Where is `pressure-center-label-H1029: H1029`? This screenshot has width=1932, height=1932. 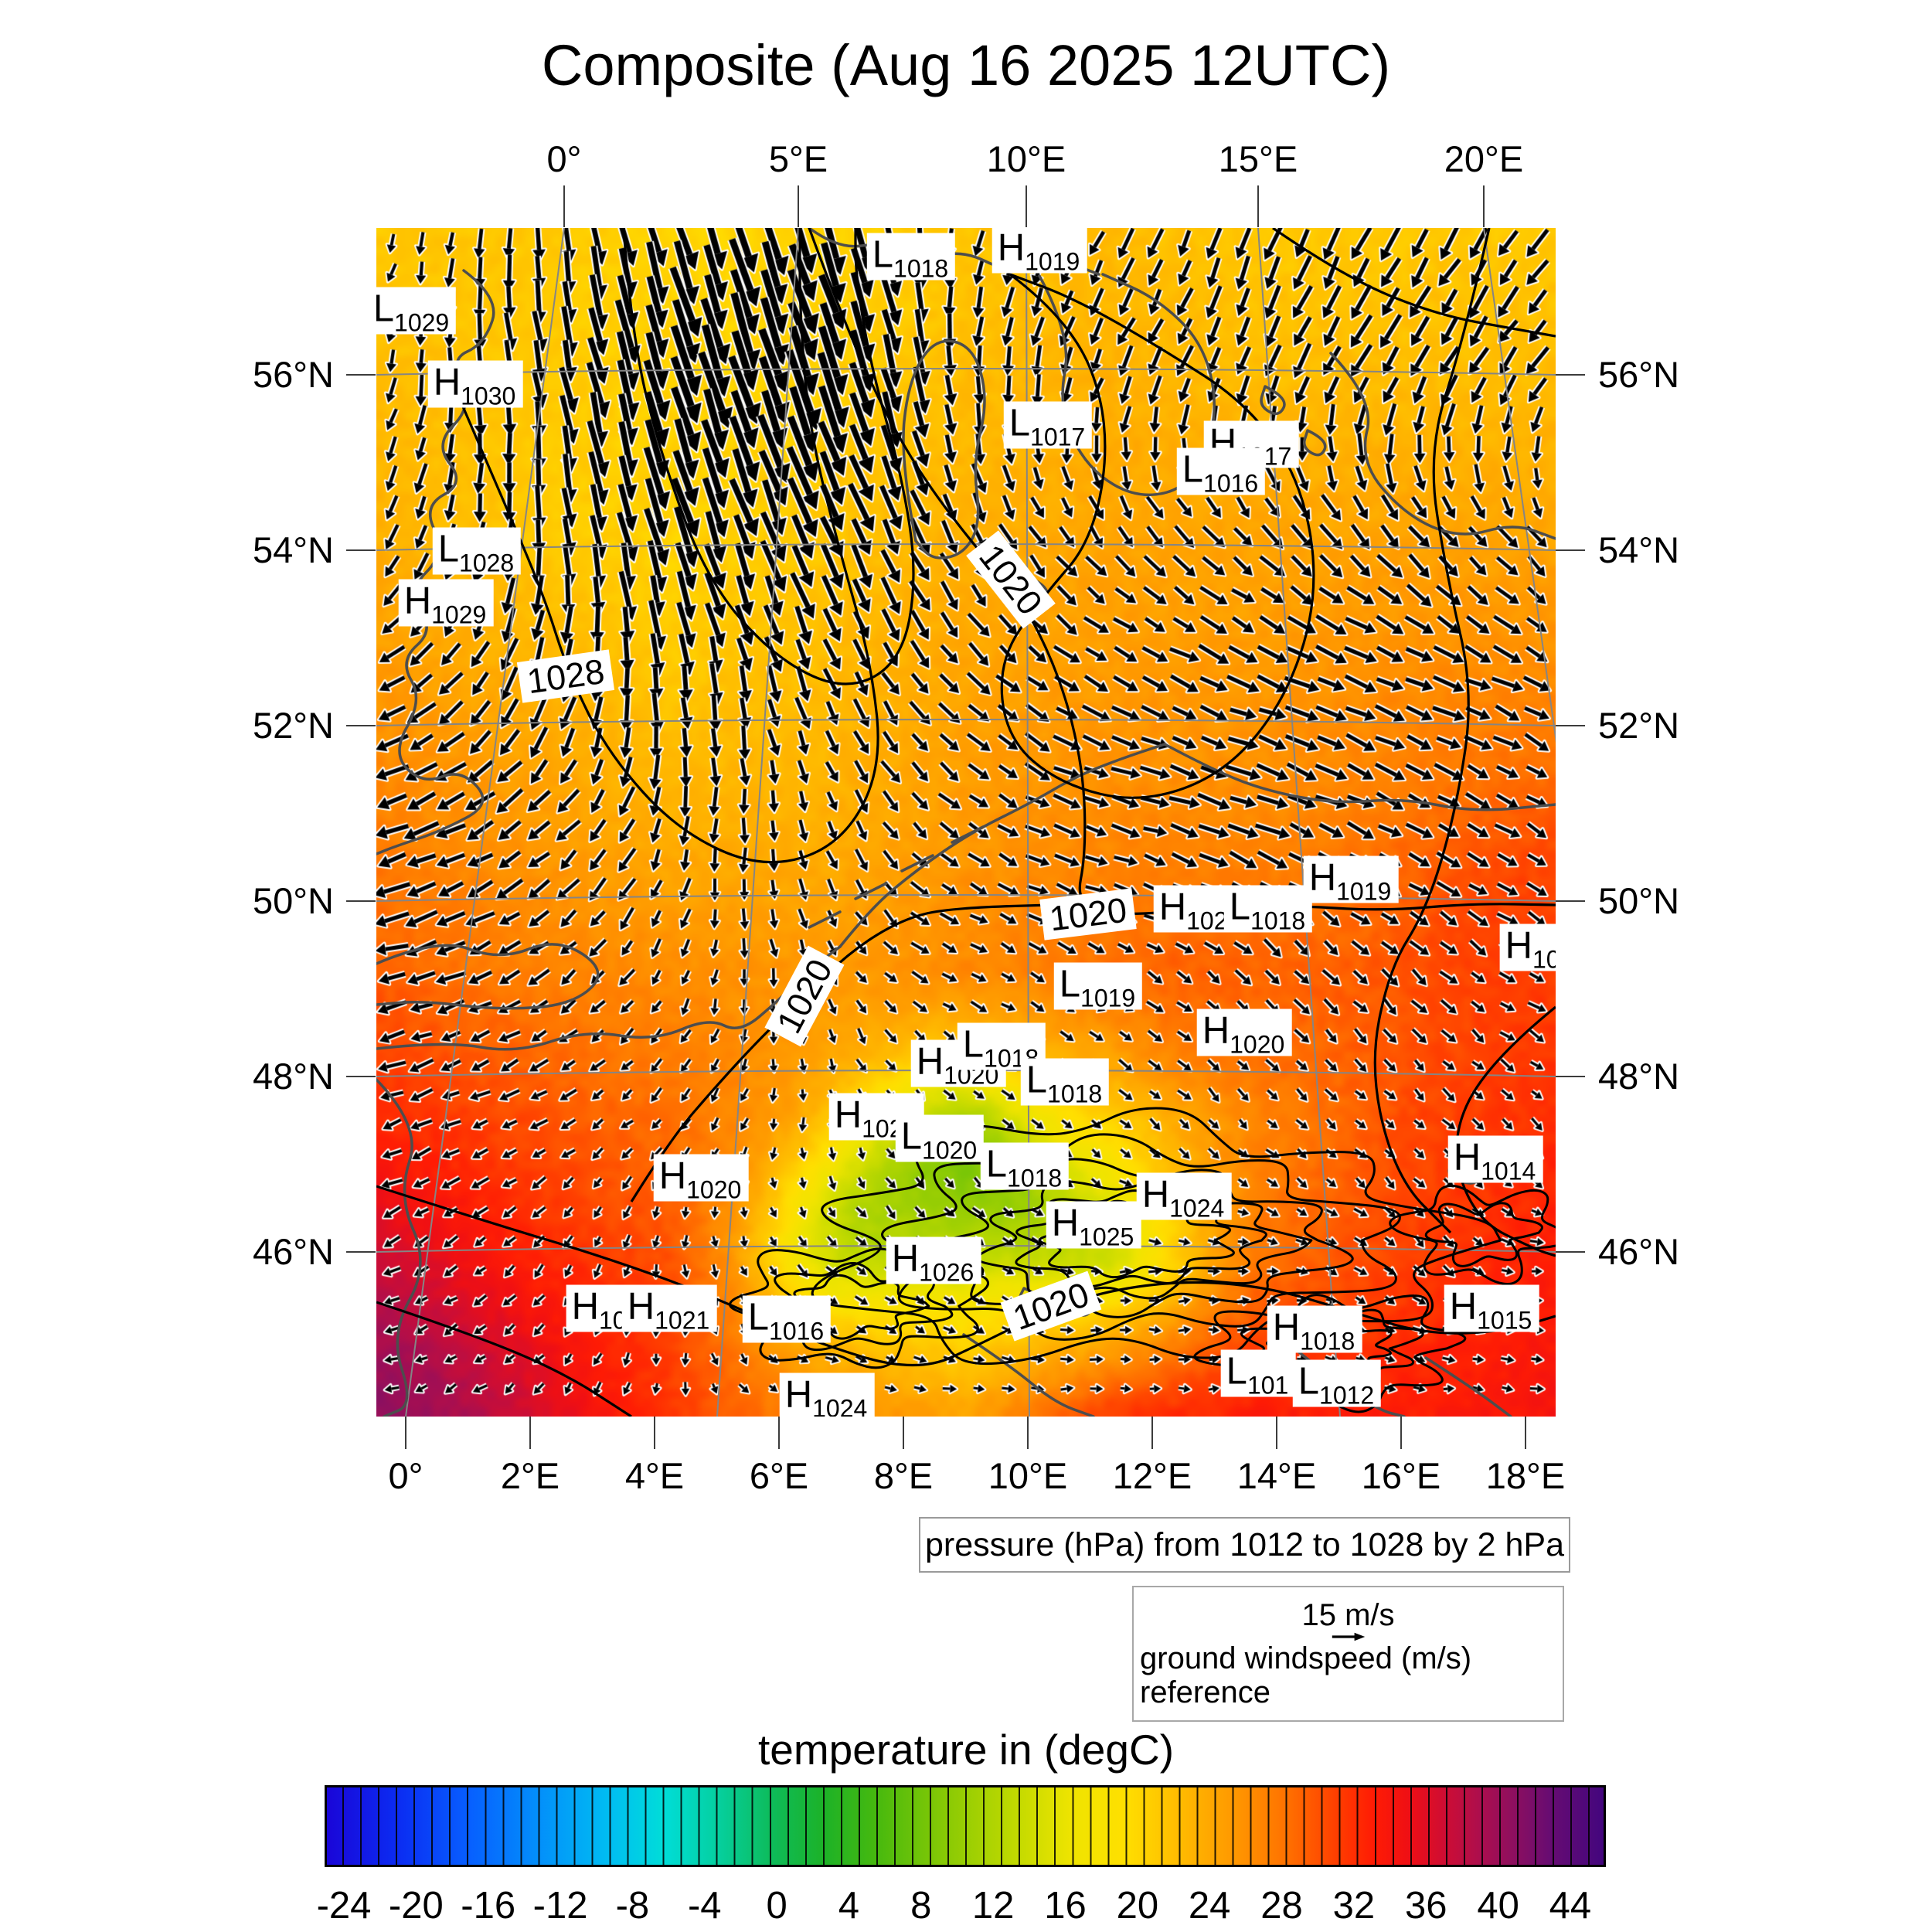 pressure-center-label-H1029: H1029 is located at coordinates (446, 603).